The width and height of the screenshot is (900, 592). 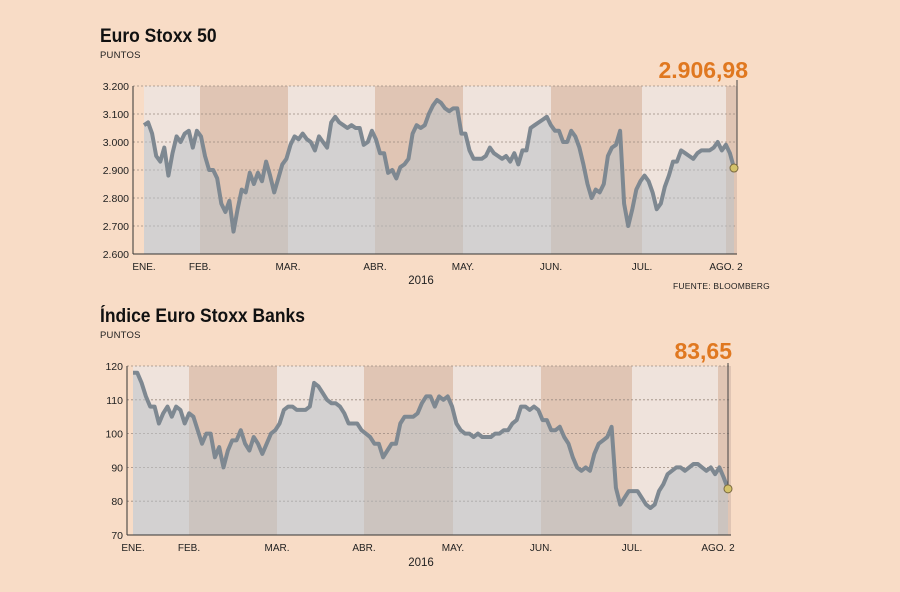 I want to click on y-tick-label: 90, so click(x=117, y=468).